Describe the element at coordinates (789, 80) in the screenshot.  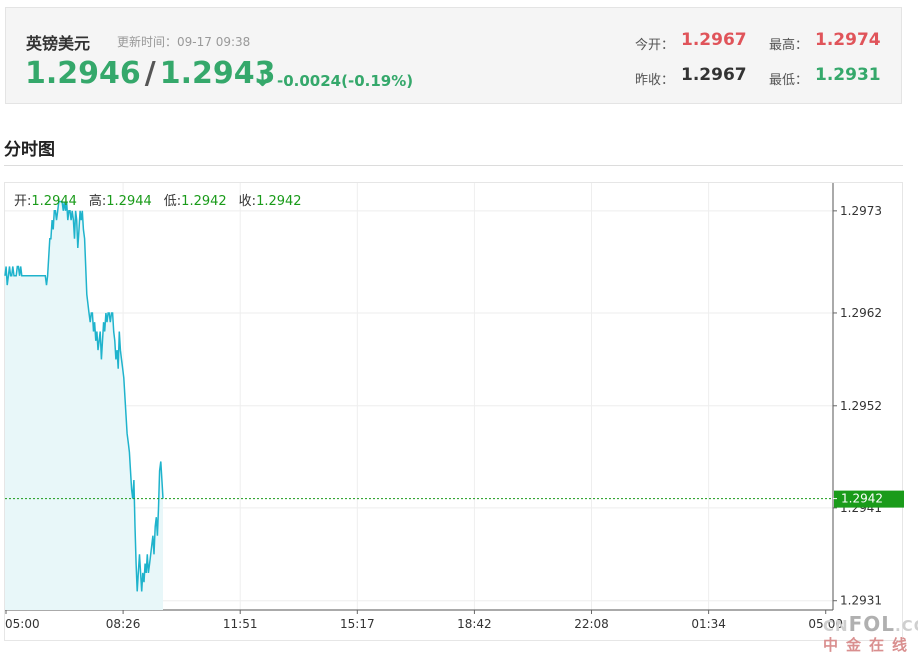
I see `low-label: 最低：` at that location.